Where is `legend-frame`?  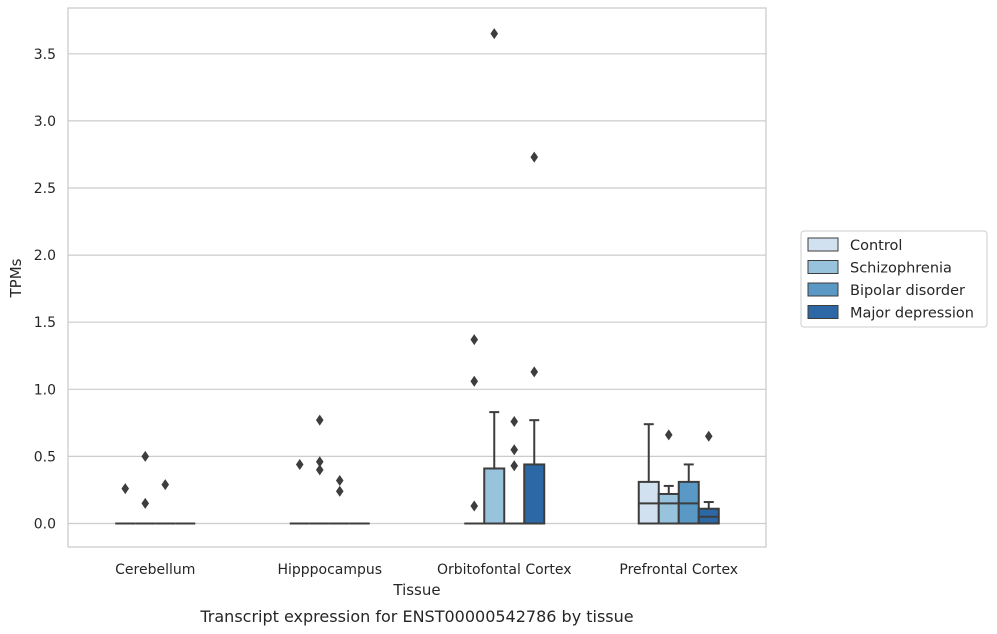 legend-frame is located at coordinates (894, 279).